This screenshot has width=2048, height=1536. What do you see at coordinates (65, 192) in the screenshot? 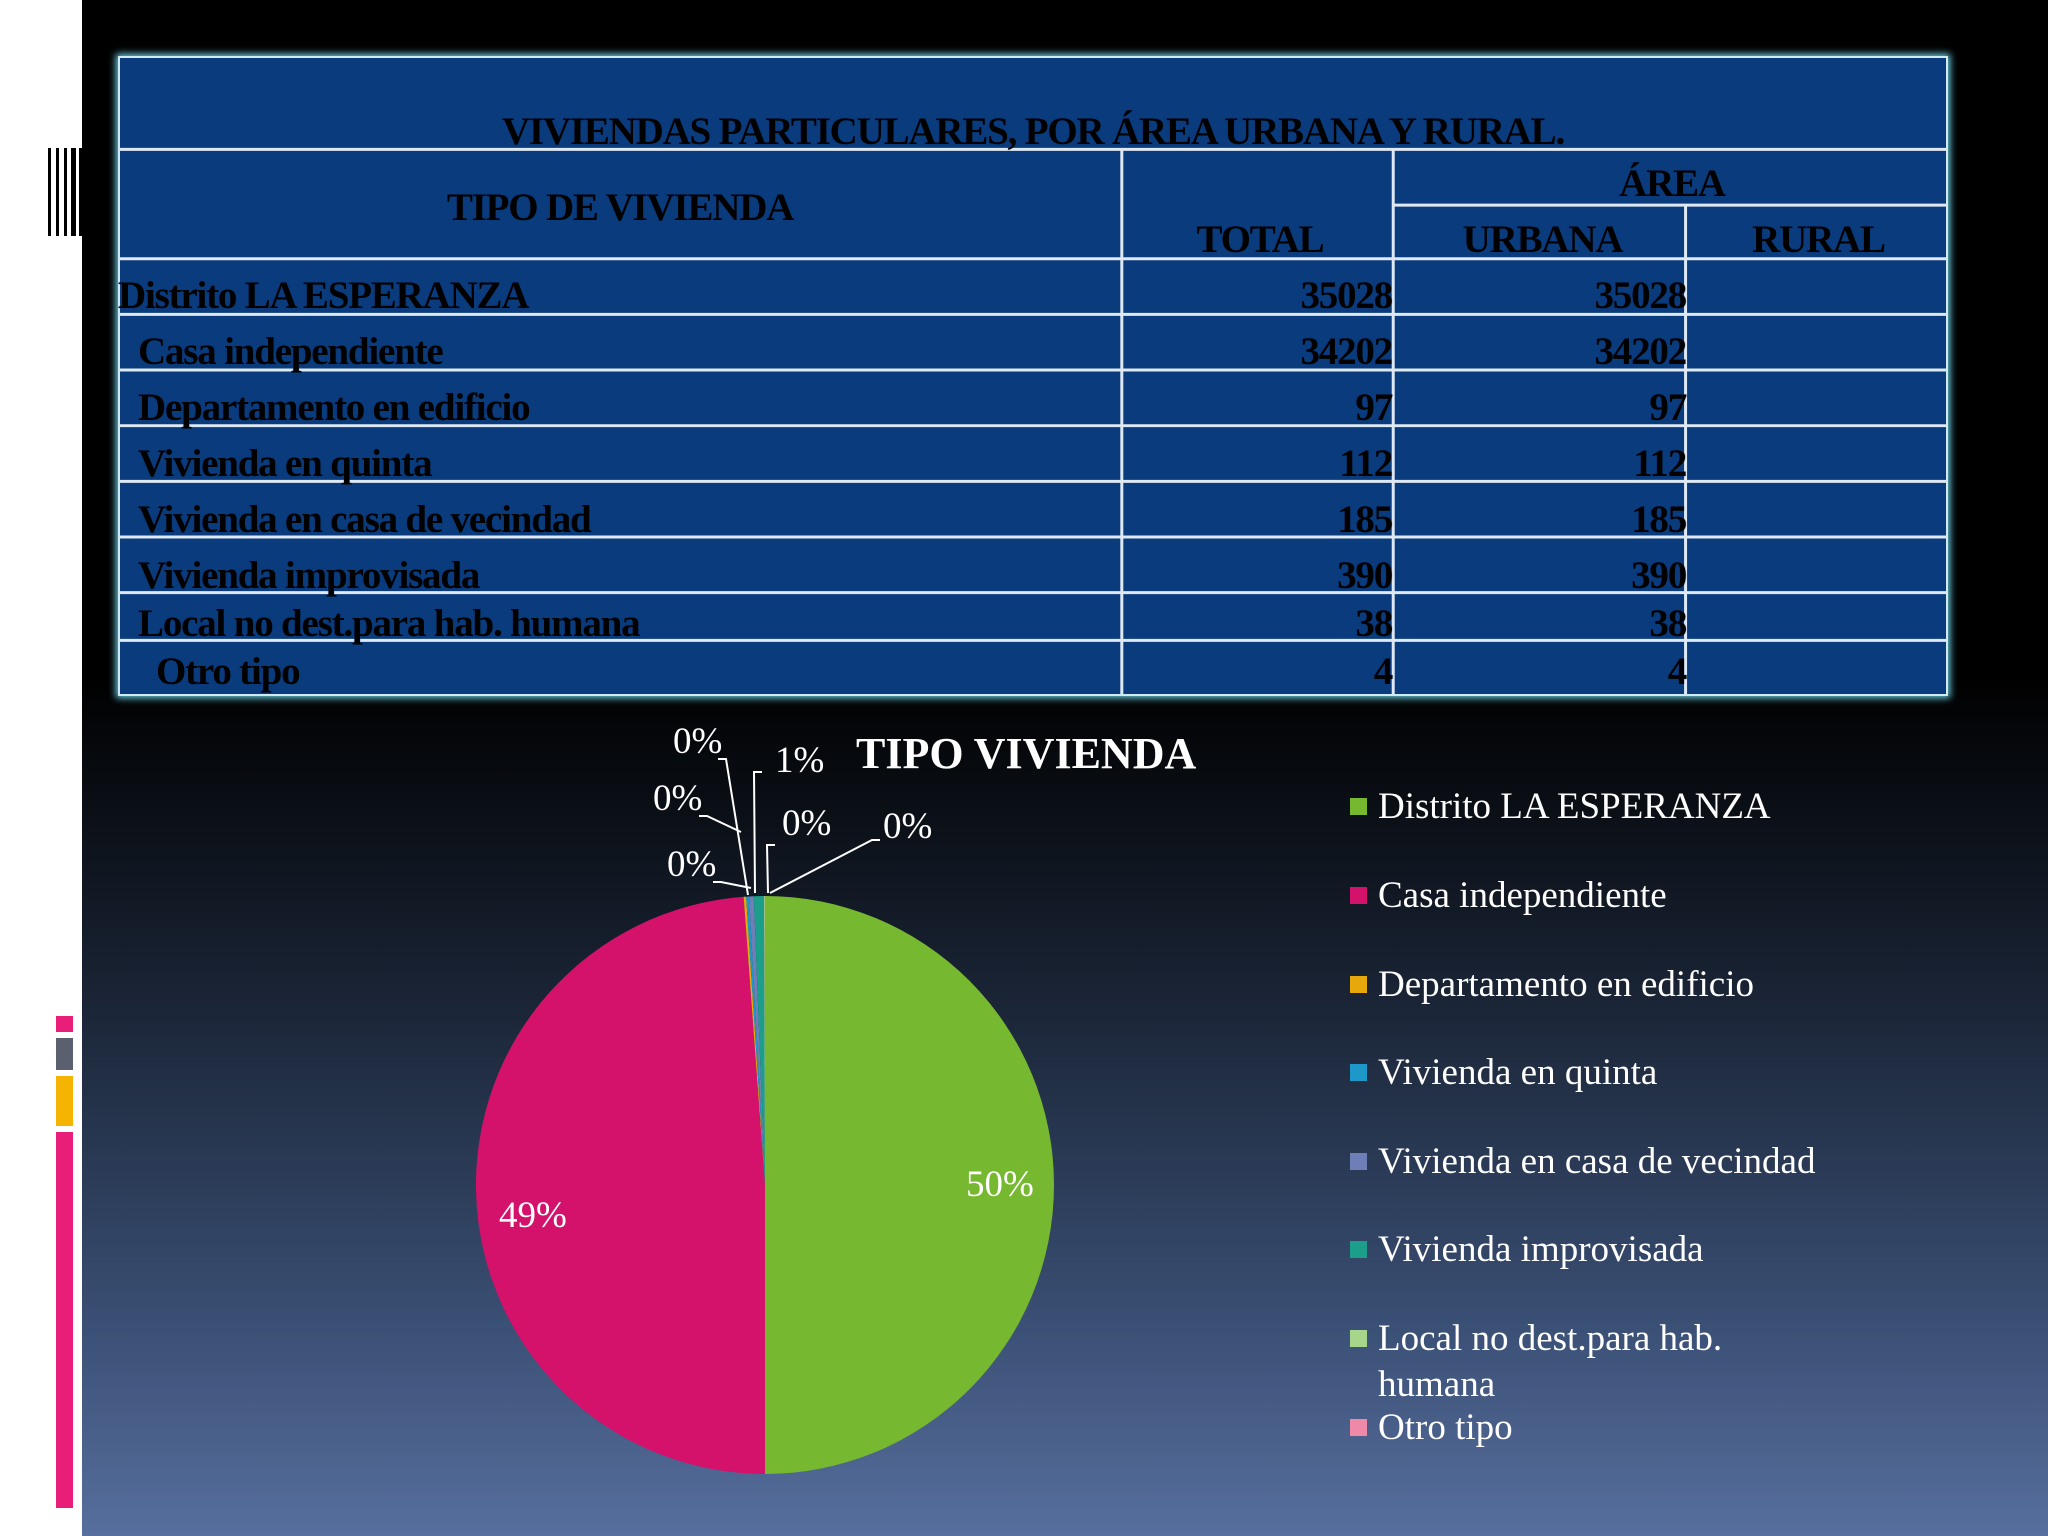
I see `decorative-lines` at bounding box center [65, 192].